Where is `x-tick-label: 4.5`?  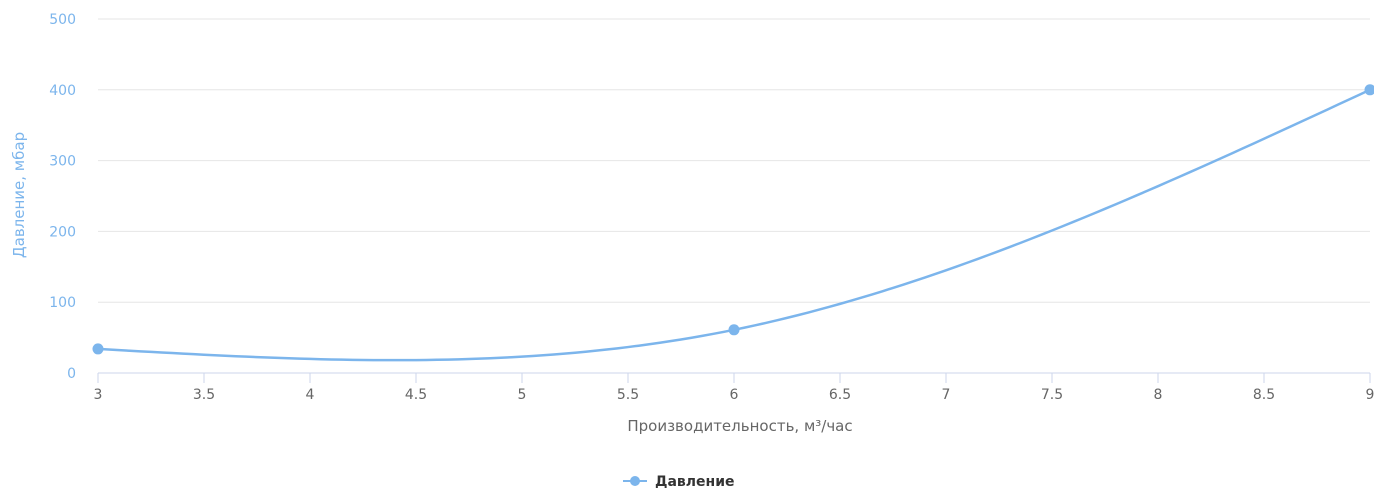
x-tick-label: 4.5 is located at coordinates (416, 395).